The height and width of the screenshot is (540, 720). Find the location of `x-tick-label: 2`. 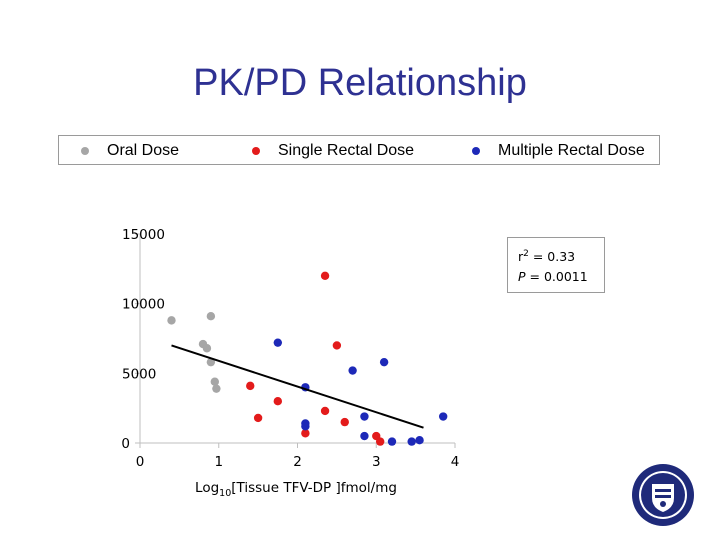

x-tick-label: 2 is located at coordinates (297, 462).